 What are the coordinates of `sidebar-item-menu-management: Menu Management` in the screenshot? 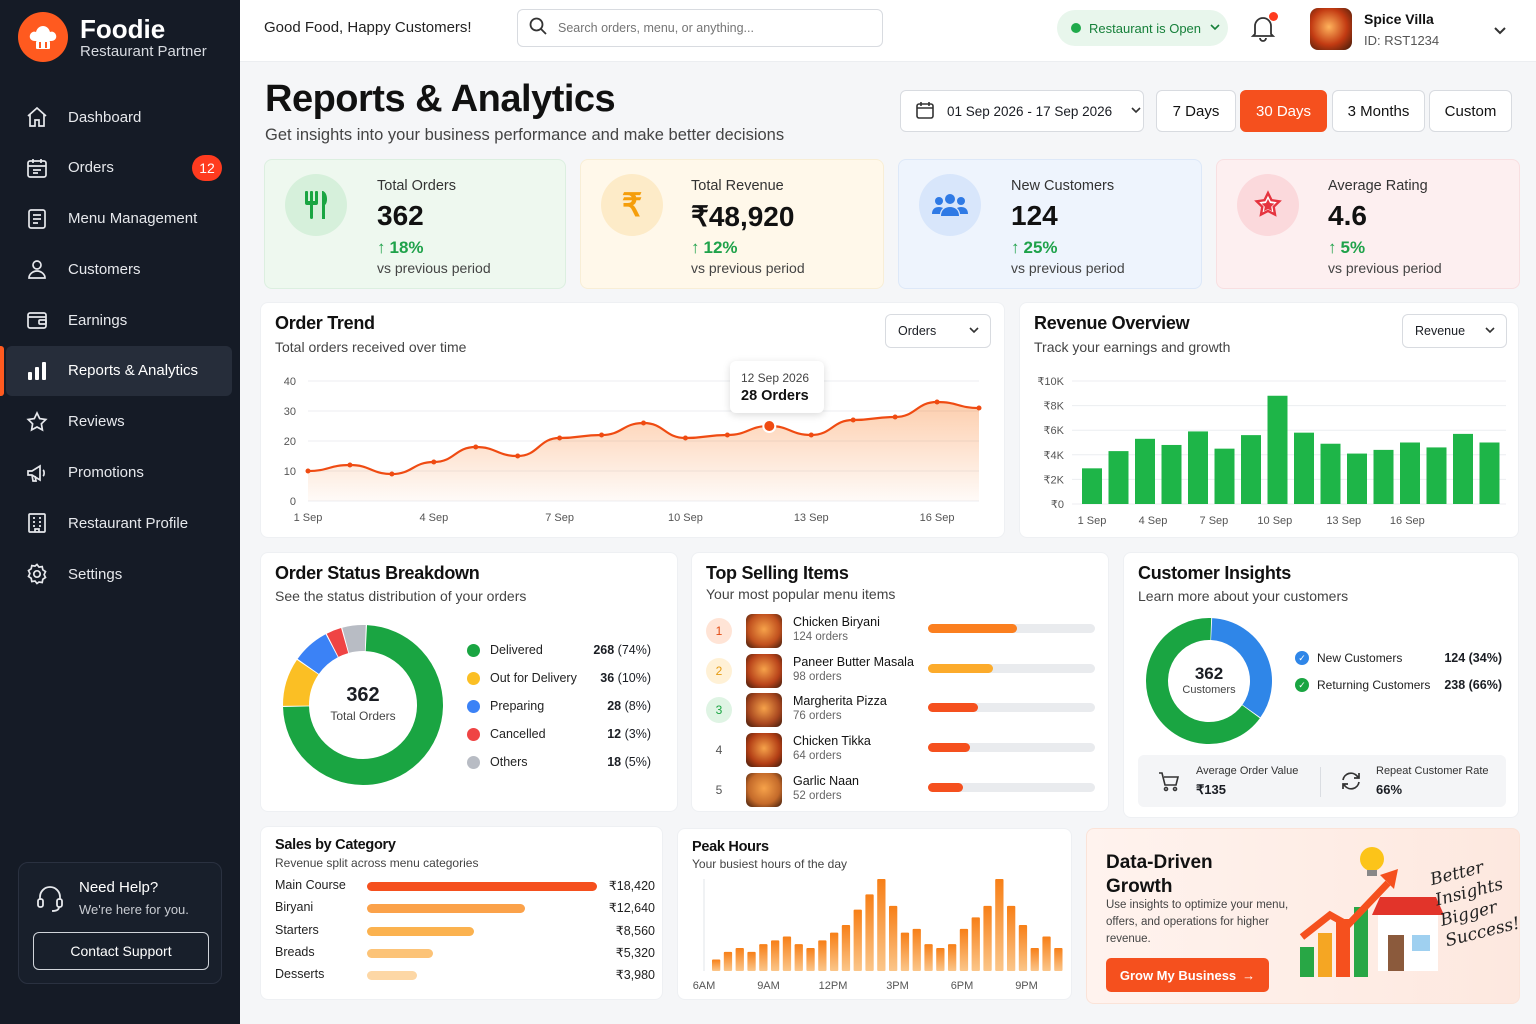 It's located at (119, 219).